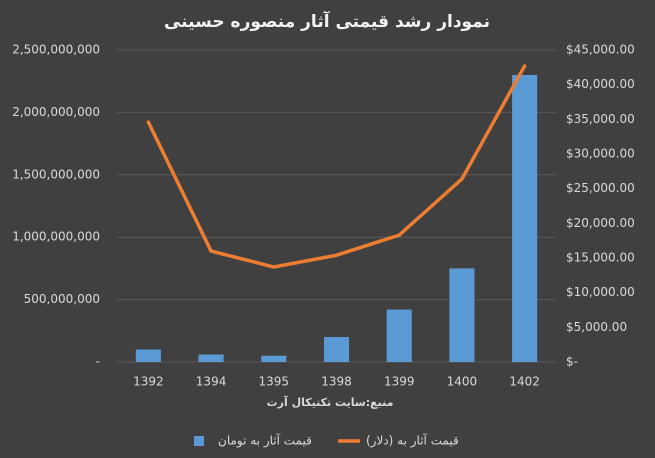 Image resolution: width=655 pixels, height=458 pixels. I want to click on x-tick-label: 1400, so click(462, 382).